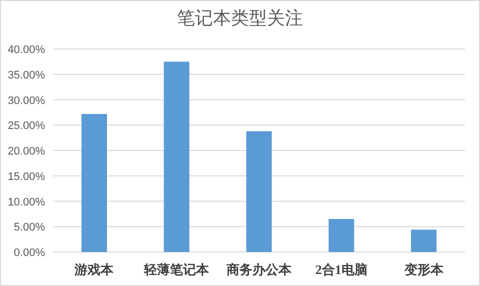 The width and height of the screenshot is (480, 286). I want to click on y-tick-label: 25.00%, so click(27, 126).